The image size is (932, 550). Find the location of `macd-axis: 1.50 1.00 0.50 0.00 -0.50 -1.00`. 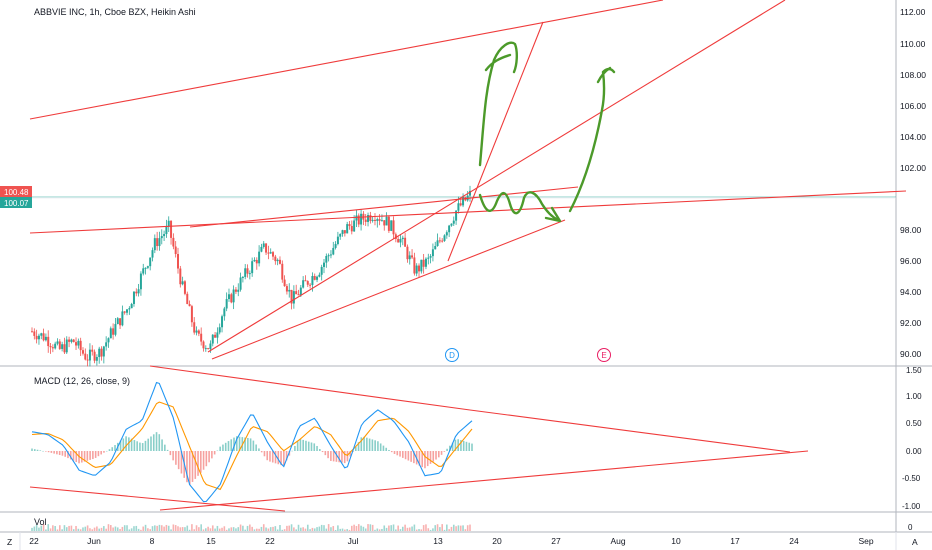

macd-axis: 1.50 1.00 0.50 0.00 -0.50 -1.00 is located at coordinates (912, 438).